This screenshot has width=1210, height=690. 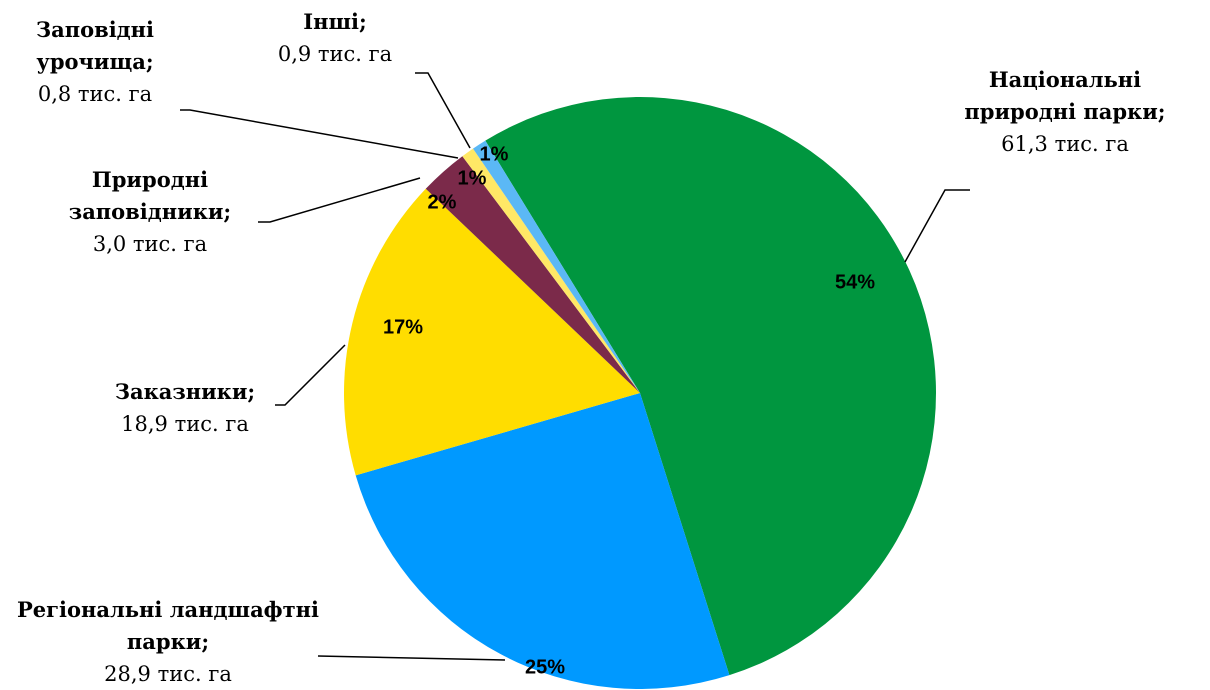 I want to click on category-name: Заказники;, so click(x=185, y=391).